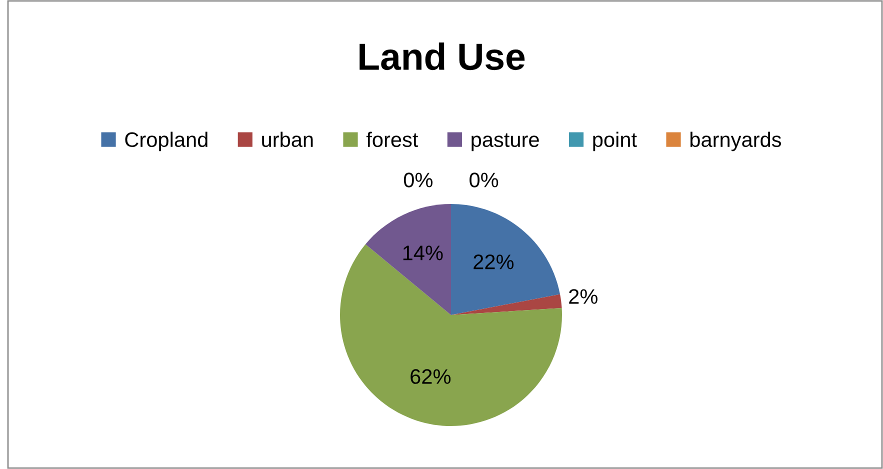 The image size is (883, 469). What do you see at coordinates (615, 142) in the screenshot?
I see `legend-label: point` at bounding box center [615, 142].